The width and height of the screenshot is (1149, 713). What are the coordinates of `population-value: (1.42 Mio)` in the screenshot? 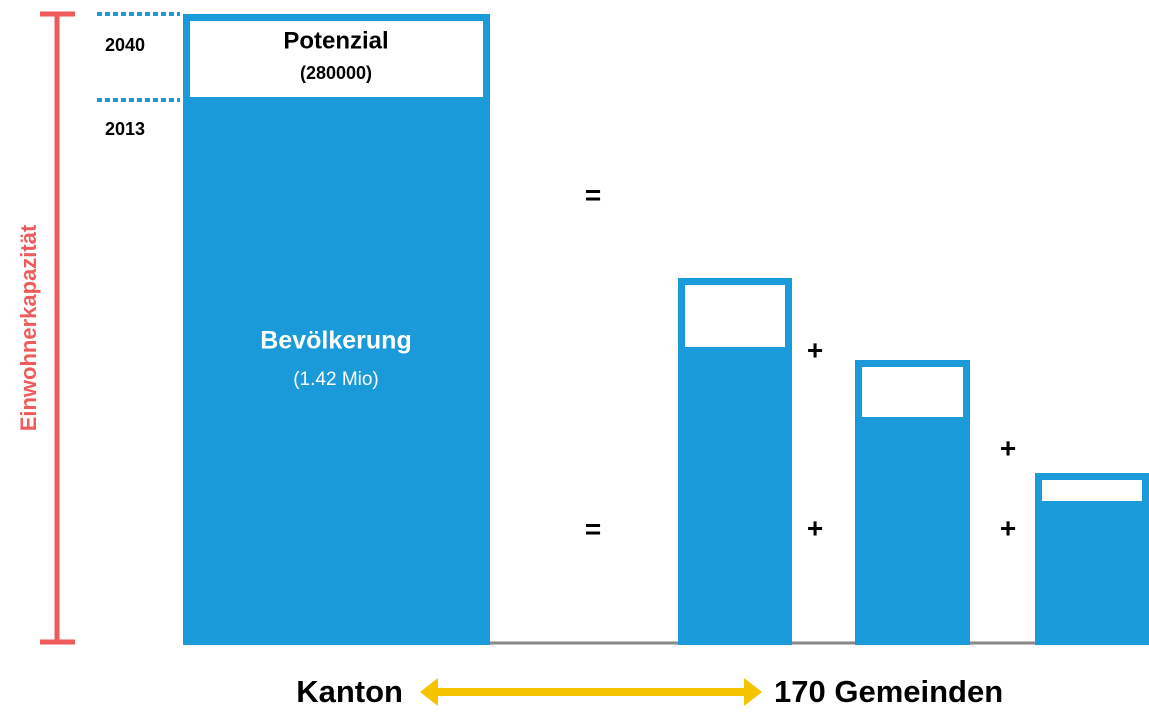 It's located at (336, 379).